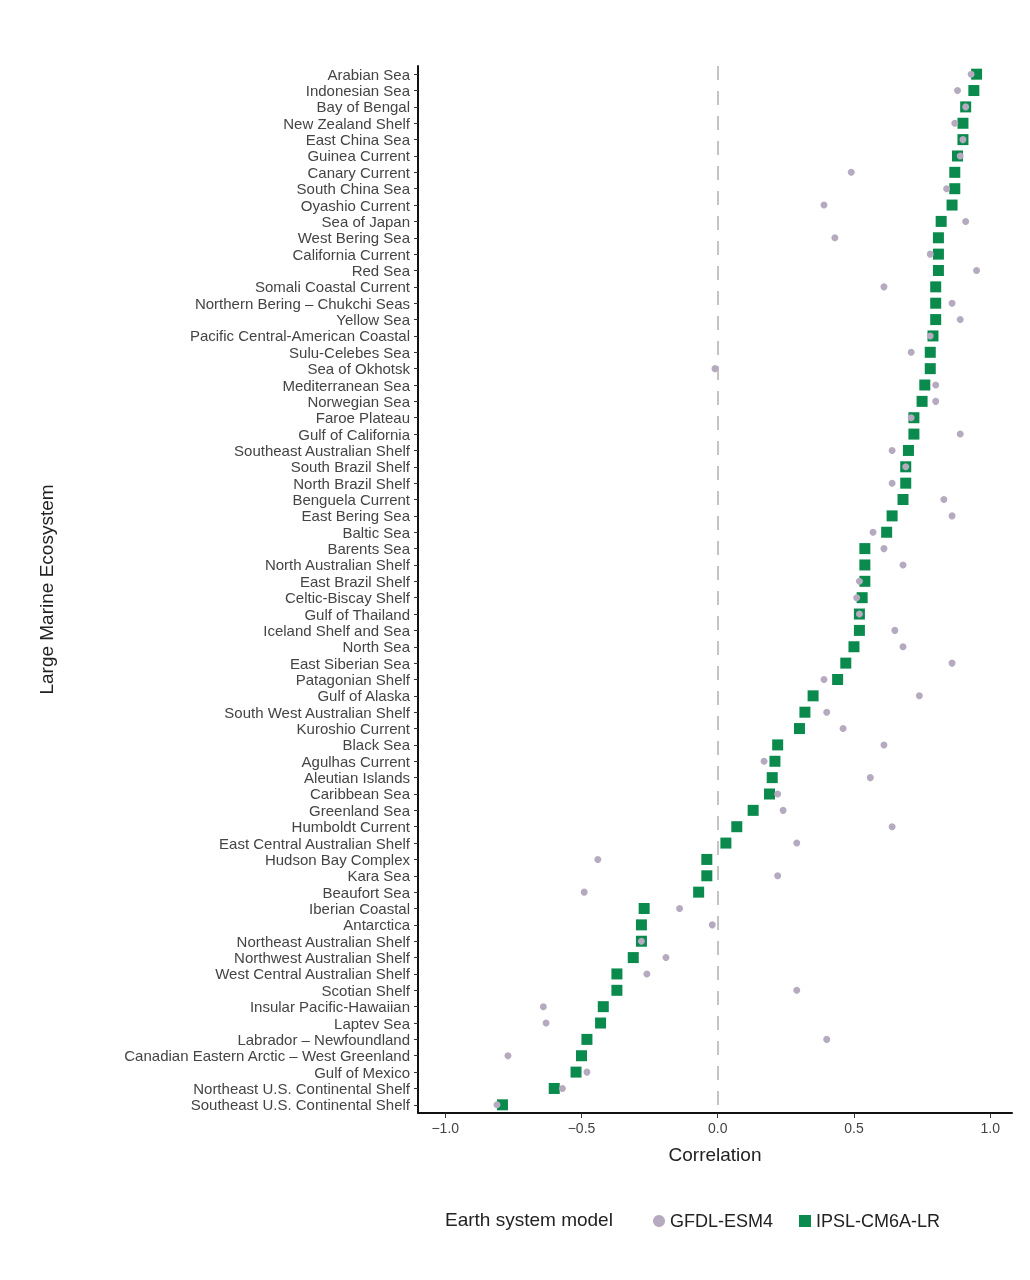  What do you see at coordinates (722, 1221) in the screenshot?
I see `legend-label: GFDL-ESM4` at bounding box center [722, 1221].